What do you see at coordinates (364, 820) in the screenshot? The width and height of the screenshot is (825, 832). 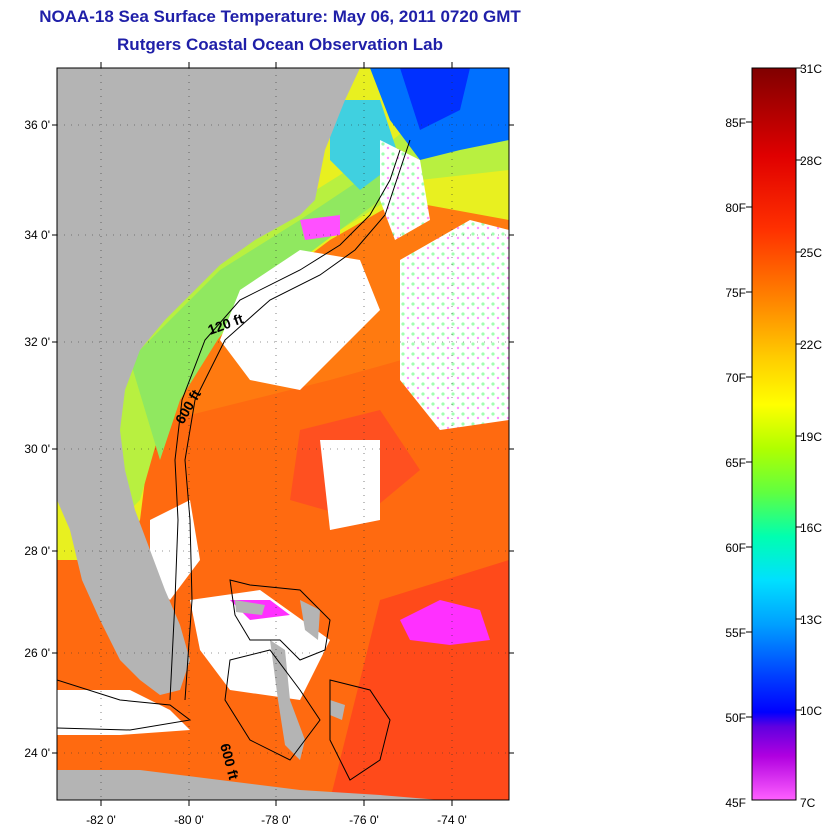 I see `lon-label: -76 0'` at bounding box center [364, 820].